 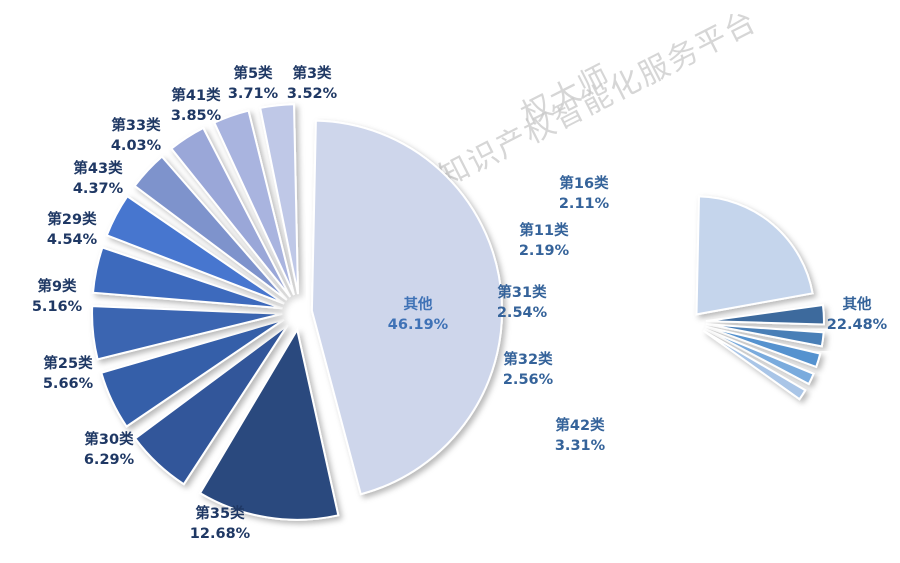 What do you see at coordinates (136, 125) in the screenshot?
I see `slice-label-category: 第33类` at bounding box center [136, 125].